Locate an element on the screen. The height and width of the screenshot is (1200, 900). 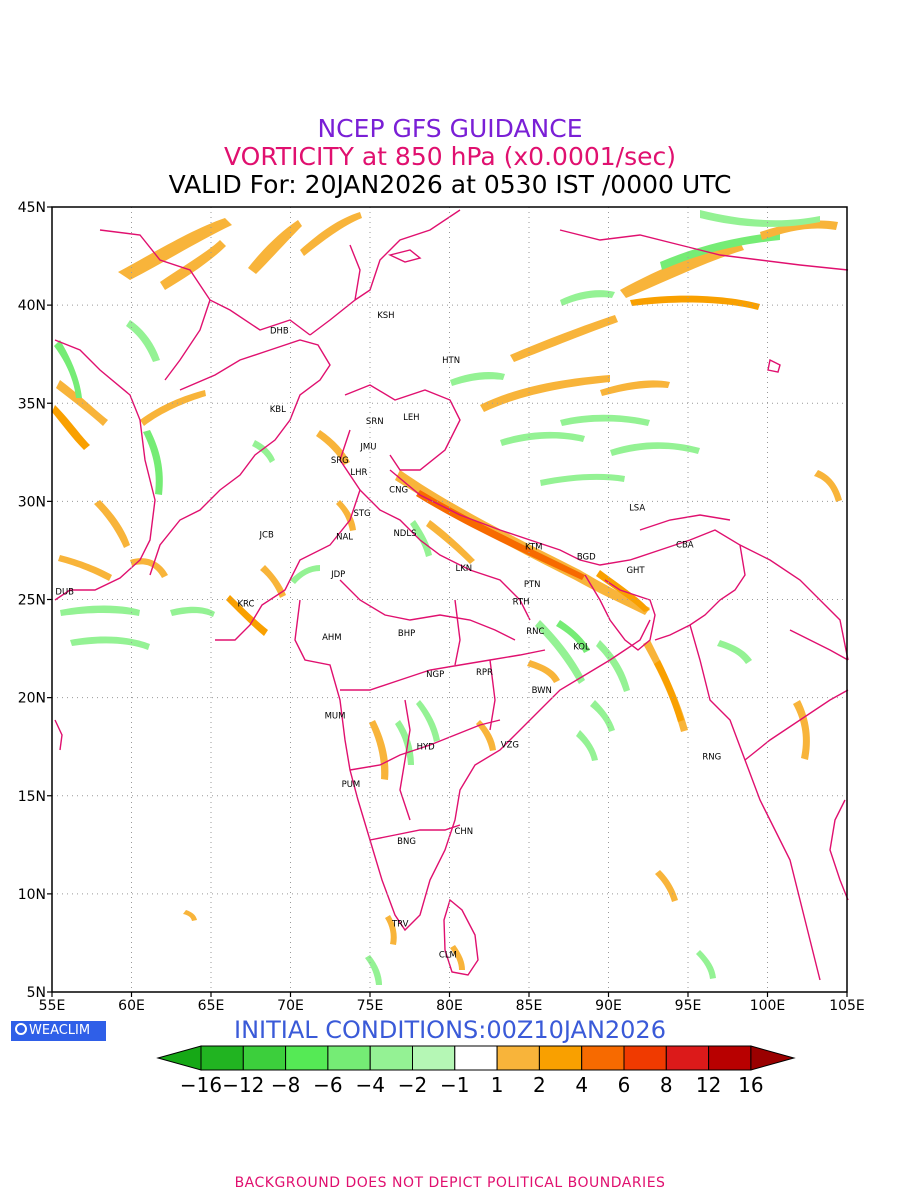
city-label-kol: KOL is located at coordinates (581, 648).